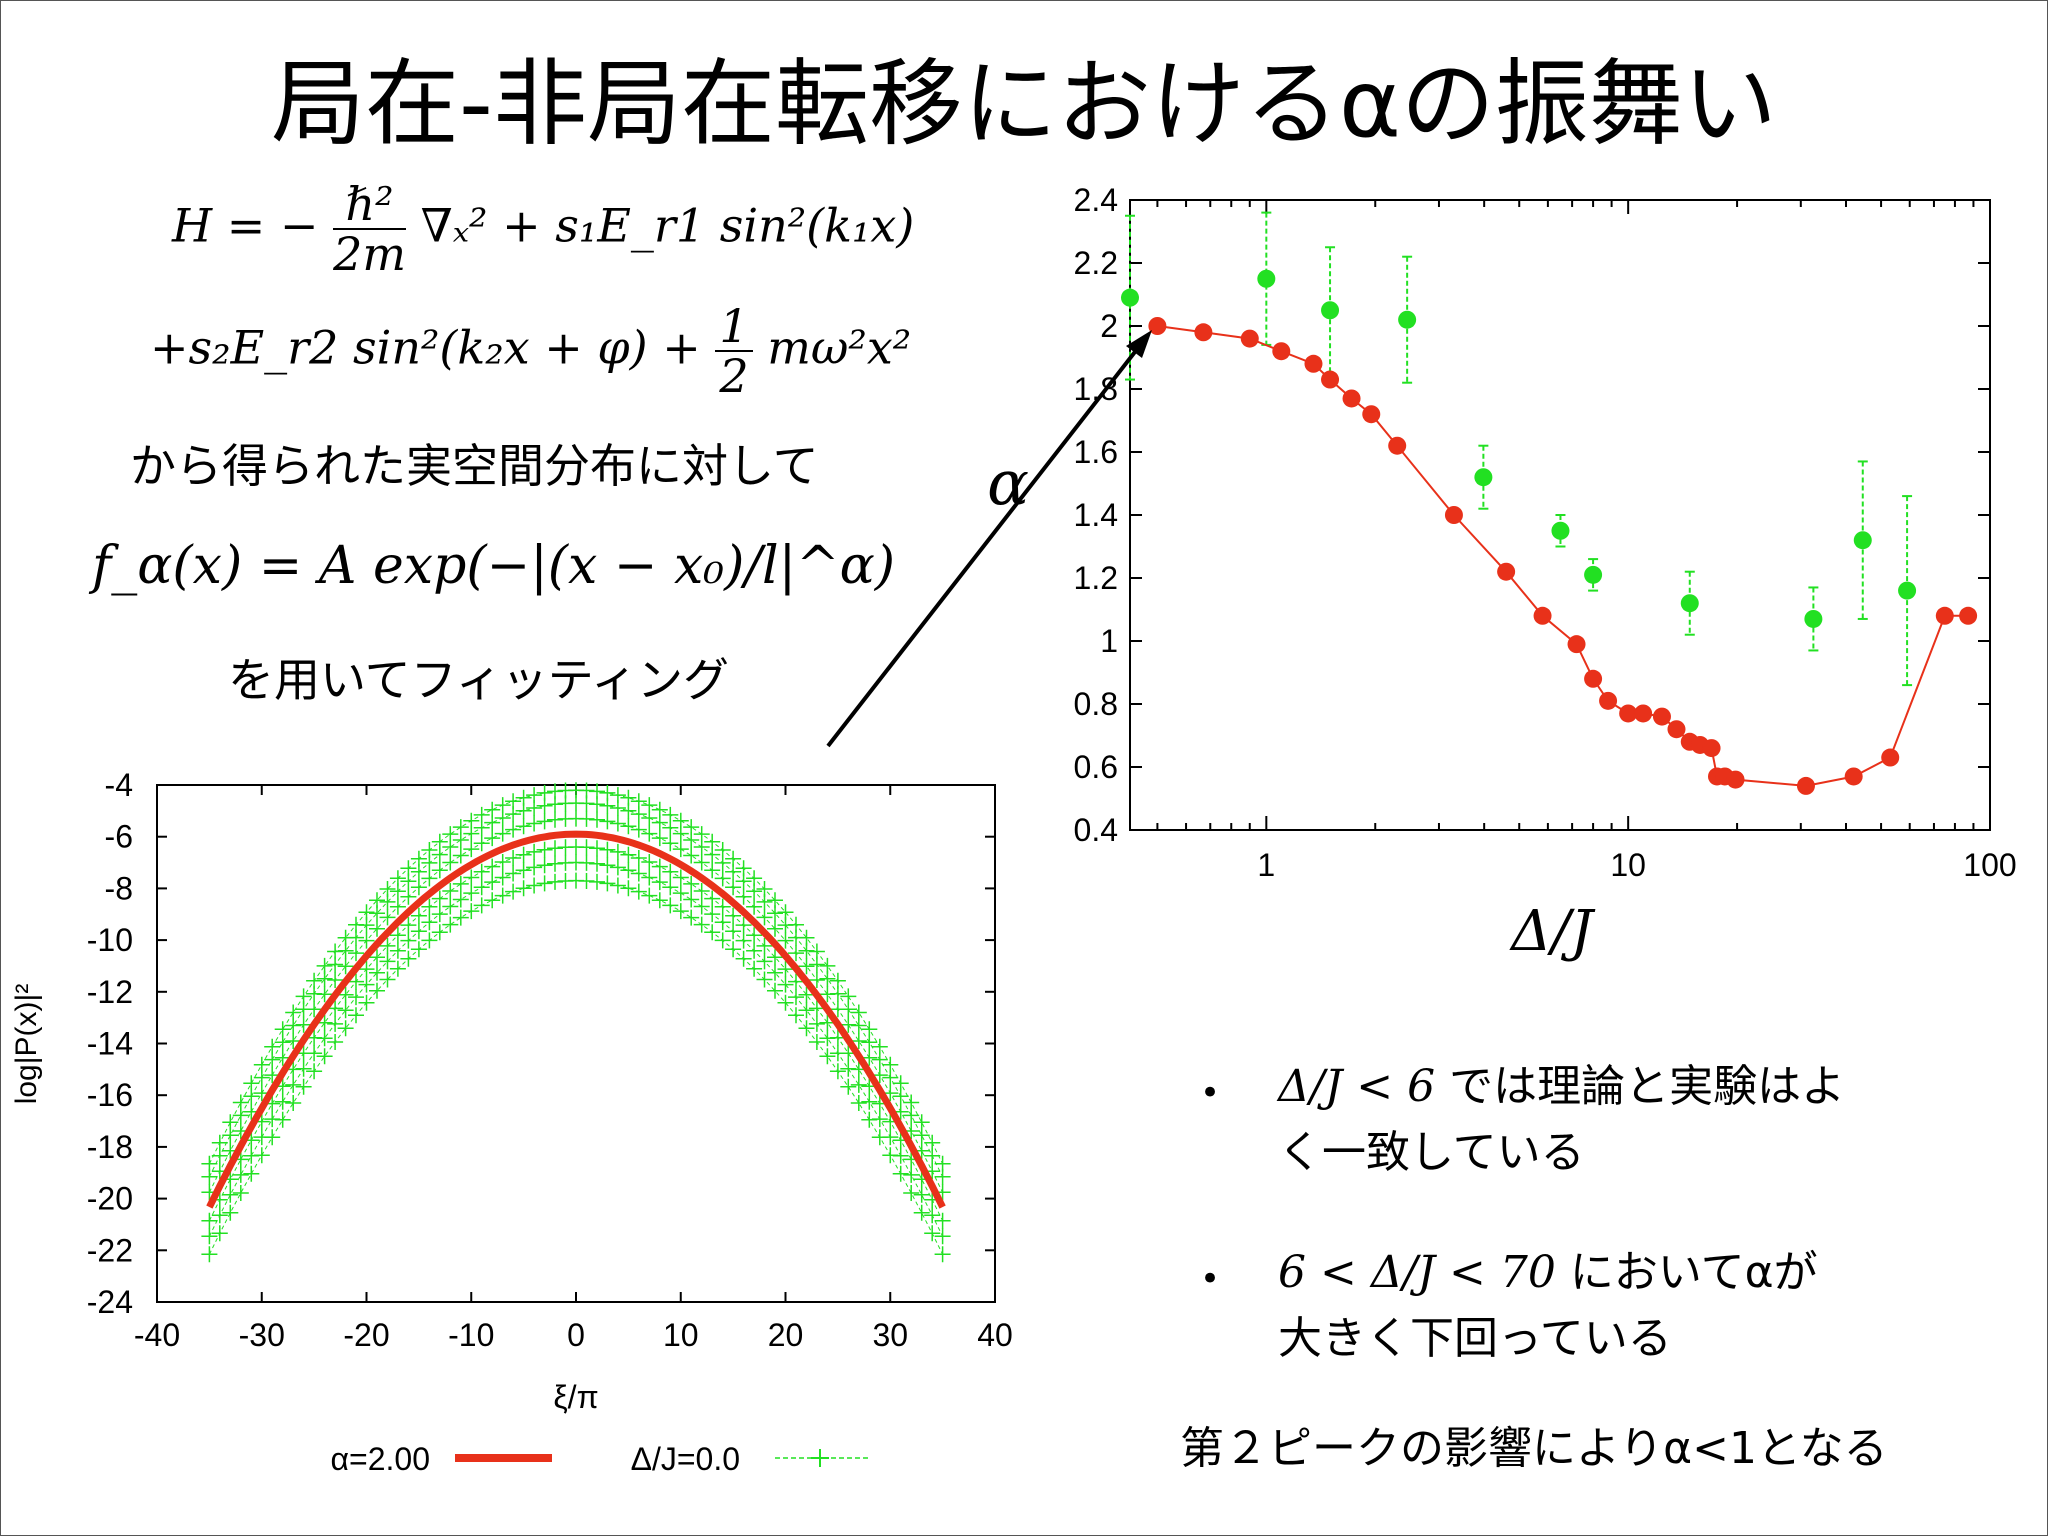 Image resolution: width=2048 pixels, height=1536 pixels. Describe the element at coordinates (576, 1335) in the screenshot. I see `profile-xtick-label: 0` at that location.